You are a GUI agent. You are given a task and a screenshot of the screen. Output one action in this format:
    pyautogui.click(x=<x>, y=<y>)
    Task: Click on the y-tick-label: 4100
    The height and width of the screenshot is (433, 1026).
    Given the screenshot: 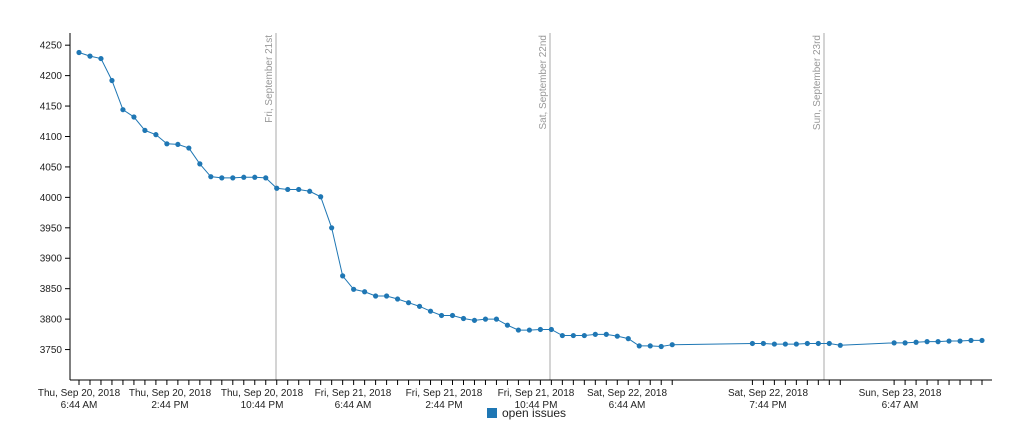 What is the action you would take?
    pyautogui.click(x=51, y=137)
    